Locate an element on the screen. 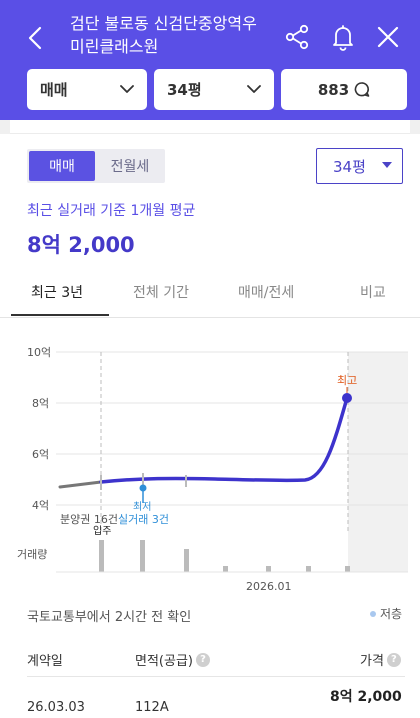 The width and height of the screenshot is (420, 718). comments-button: 883 is located at coordinates (344, 89).